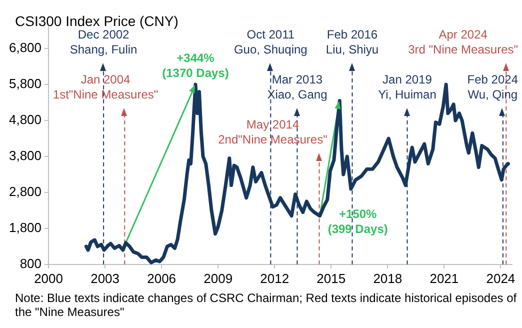 This screenshot has height=328, width=522. Describe the element at coordinates (104, 41) in the screenshot. I see `ref-line-label: Dec 2002 Shang, Fulin` at that location.